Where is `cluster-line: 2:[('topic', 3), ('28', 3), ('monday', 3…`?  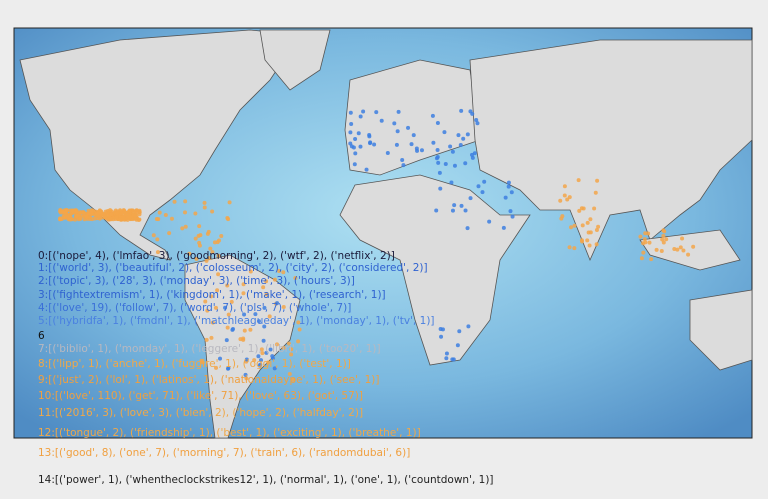 cluster-line: 2:[('topic', 3), ('28', 3), ('monday', 3… is located at coordinates (196, 281).